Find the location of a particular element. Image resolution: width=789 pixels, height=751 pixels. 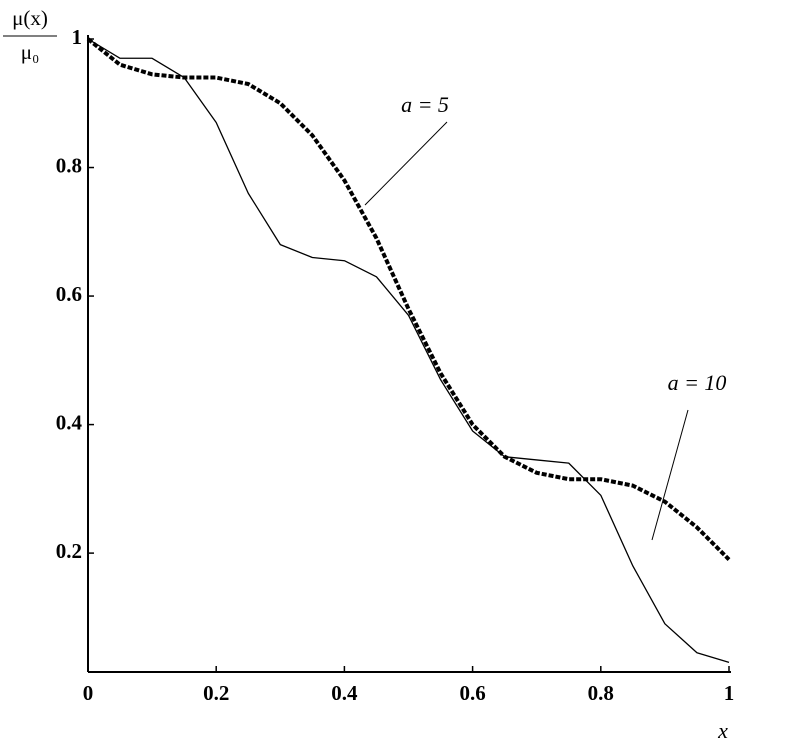

y-tick-label: 1 is located at coordinates (77, 37).